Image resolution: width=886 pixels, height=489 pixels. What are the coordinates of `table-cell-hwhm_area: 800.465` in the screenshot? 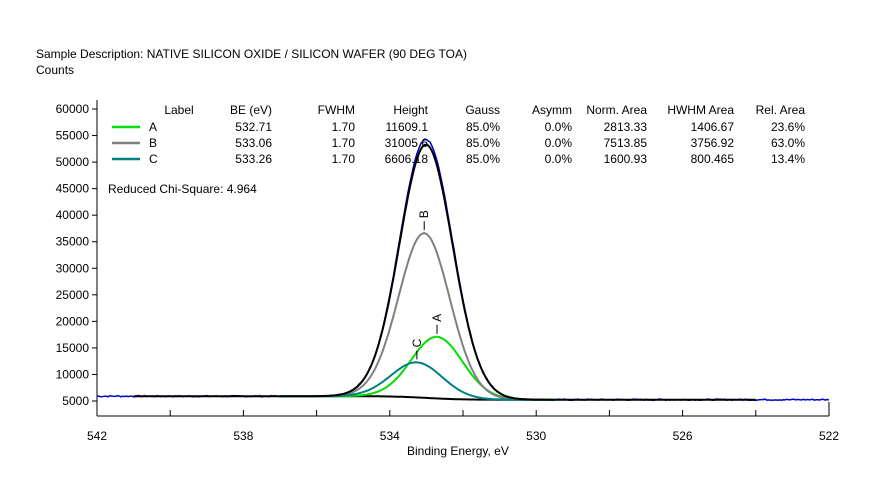 It's located at (713, 159).